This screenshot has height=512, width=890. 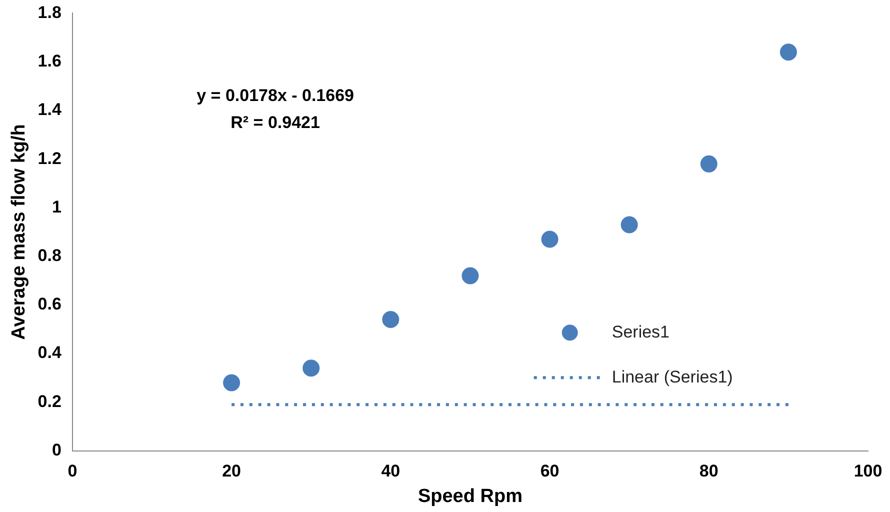 What do you see at coordinates (275, 95) in the screenshot?
I see `annotation: y = 0.0178x - 0.1669` at bounding box center [275, 95].